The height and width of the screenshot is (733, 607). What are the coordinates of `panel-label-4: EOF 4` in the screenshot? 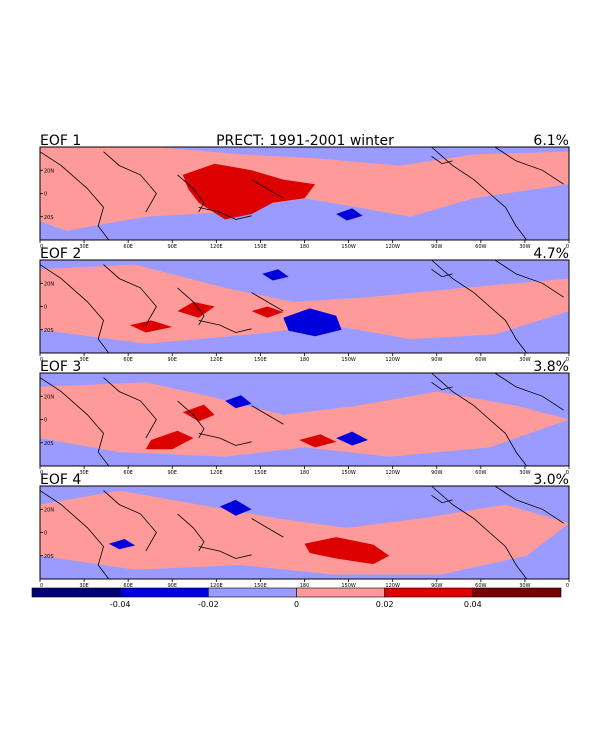 It's located at (60, 480).